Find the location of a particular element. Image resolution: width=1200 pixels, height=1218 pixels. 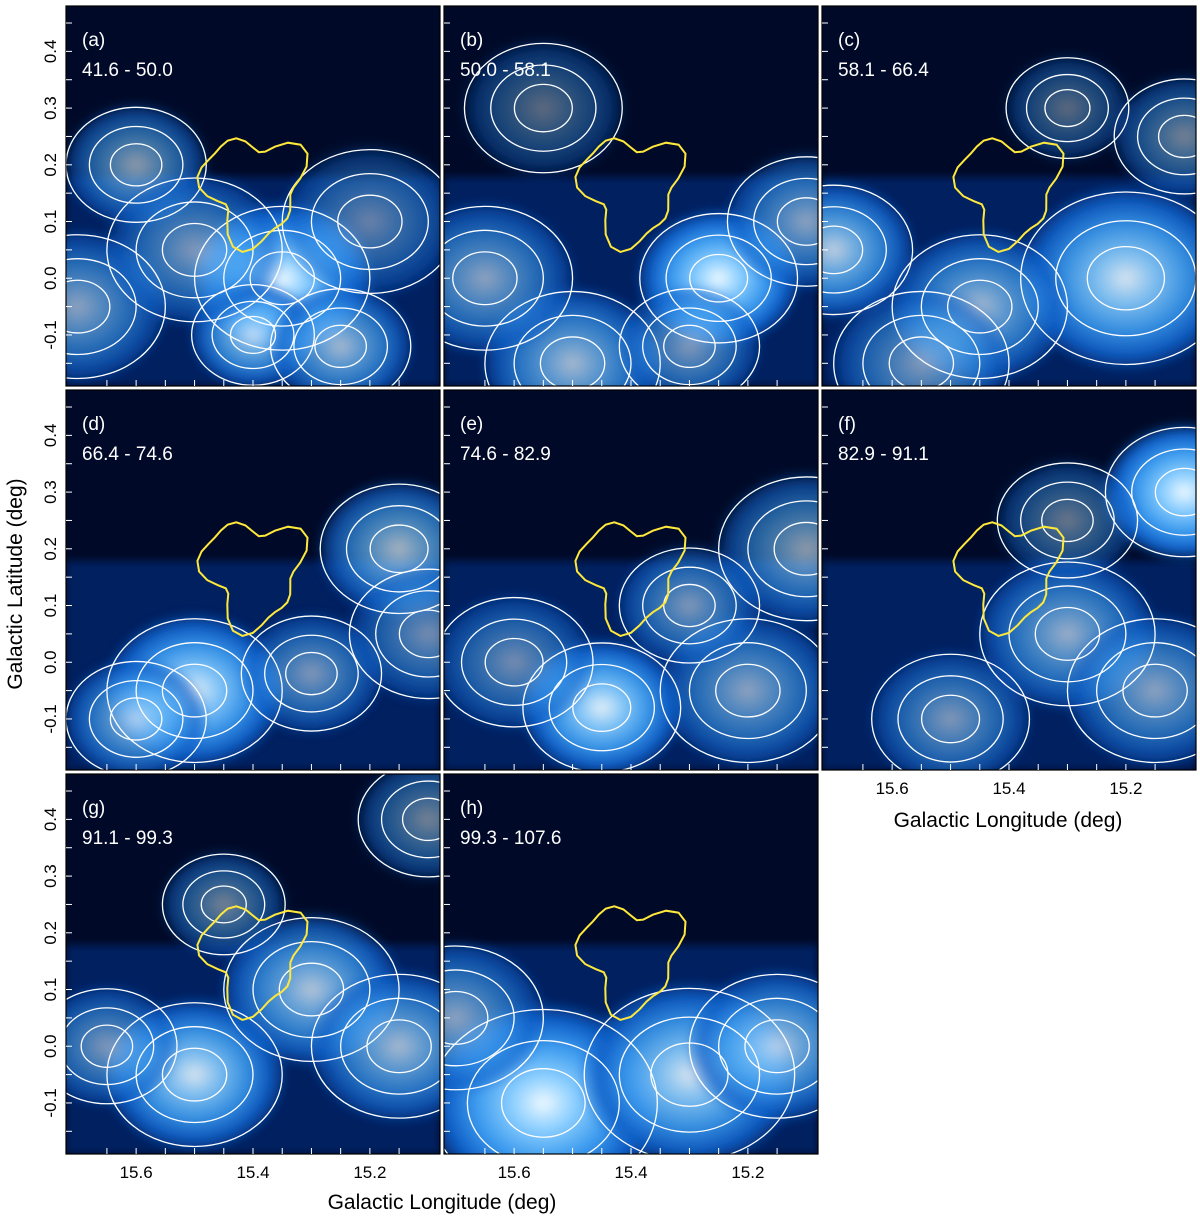

panel-e: (e) 74.6 - 82.9 is located at coordinates (631, 580).